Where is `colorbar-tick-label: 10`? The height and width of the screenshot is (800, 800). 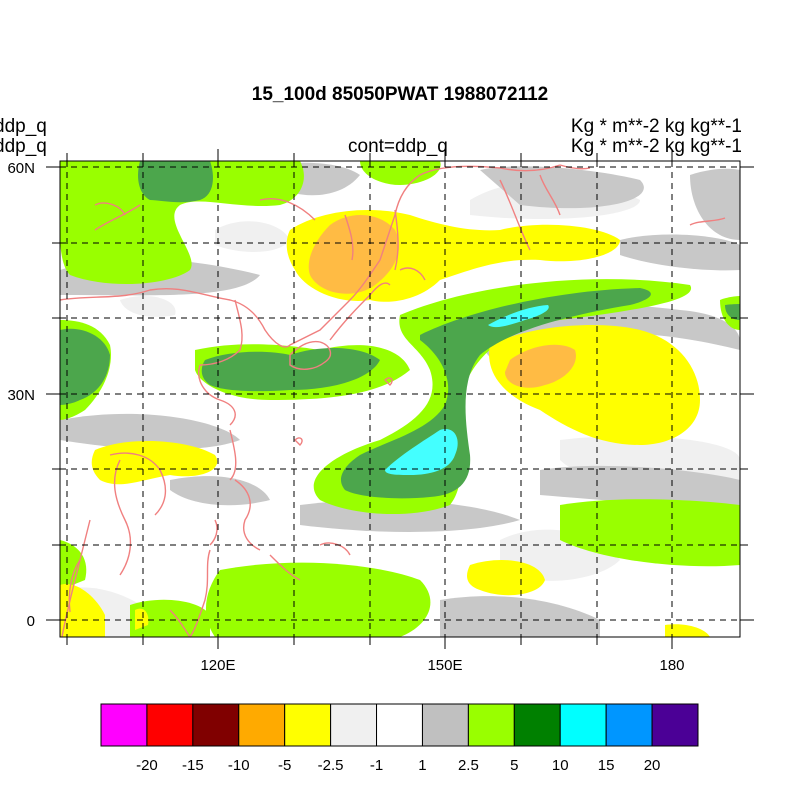 colorbar-tick-label: 10 is located at coordinates (560, 765).